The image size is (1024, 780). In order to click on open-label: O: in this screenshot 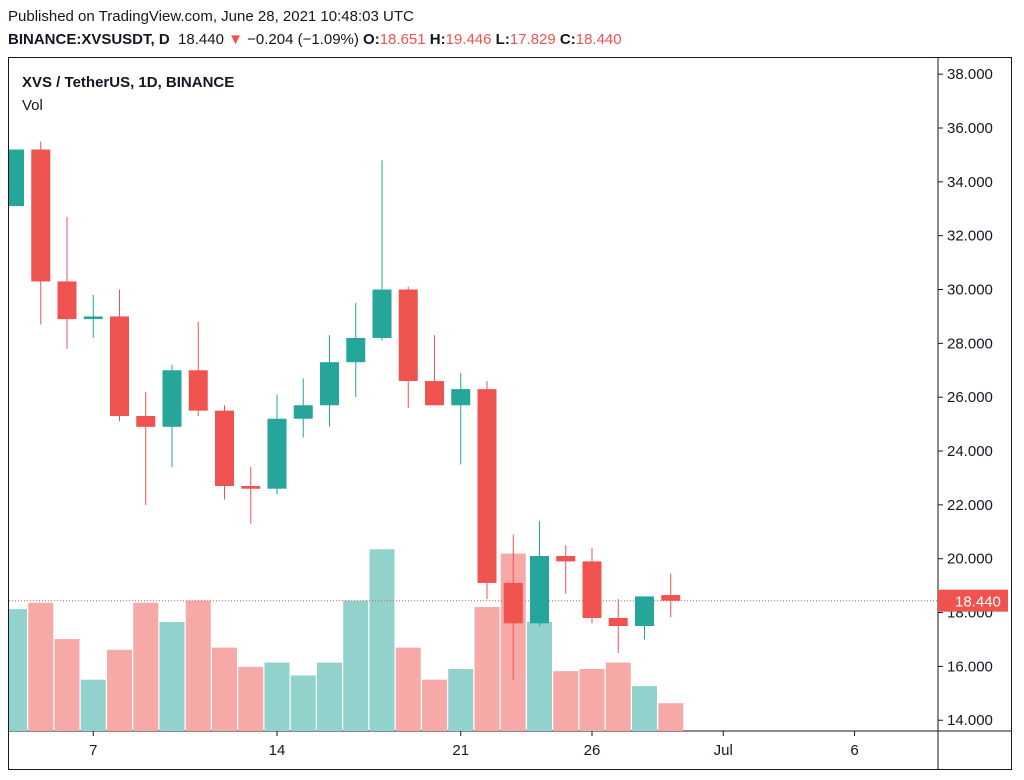, I will do `click(371, 39)`.